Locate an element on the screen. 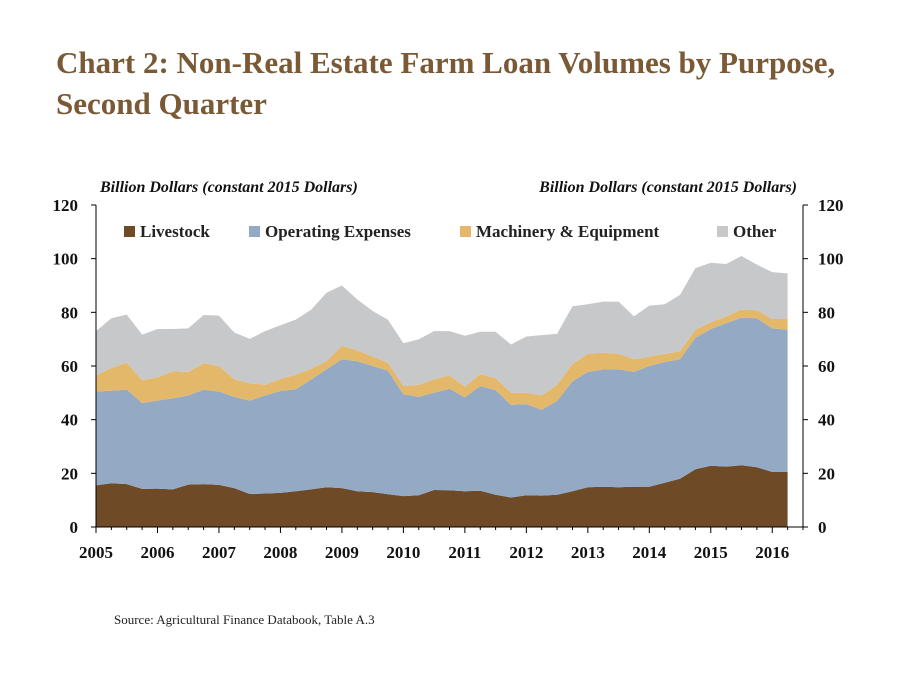 This screenshot has width=898, height=674. y-tick-label-left: 20 is located at coordinates (69, 473).